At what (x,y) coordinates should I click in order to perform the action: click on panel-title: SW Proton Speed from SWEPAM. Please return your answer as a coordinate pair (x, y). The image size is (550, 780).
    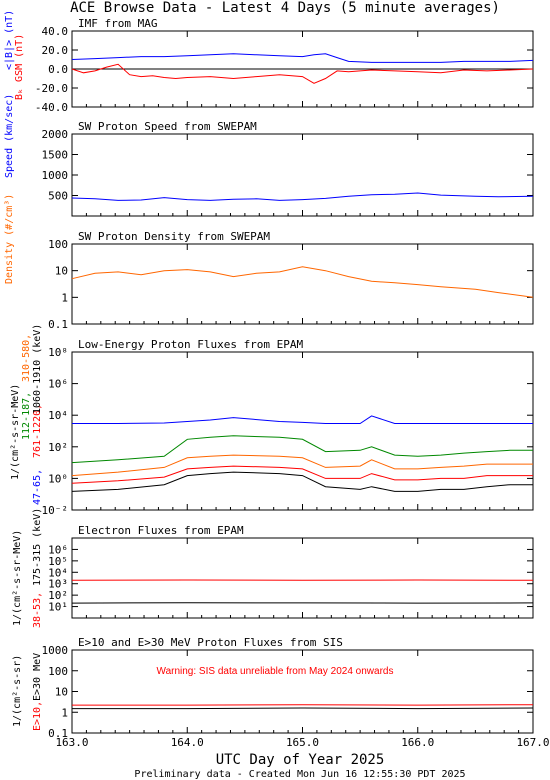
    Looking at the image, I should click on (167, 126).